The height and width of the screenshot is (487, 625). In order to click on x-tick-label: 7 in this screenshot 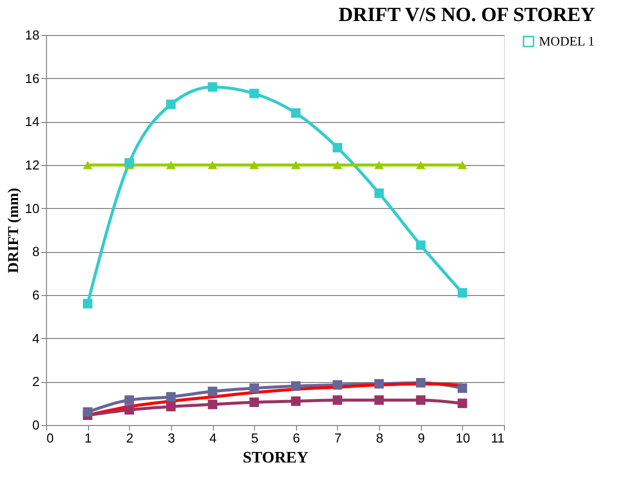, I will do `click(338, 438)`.